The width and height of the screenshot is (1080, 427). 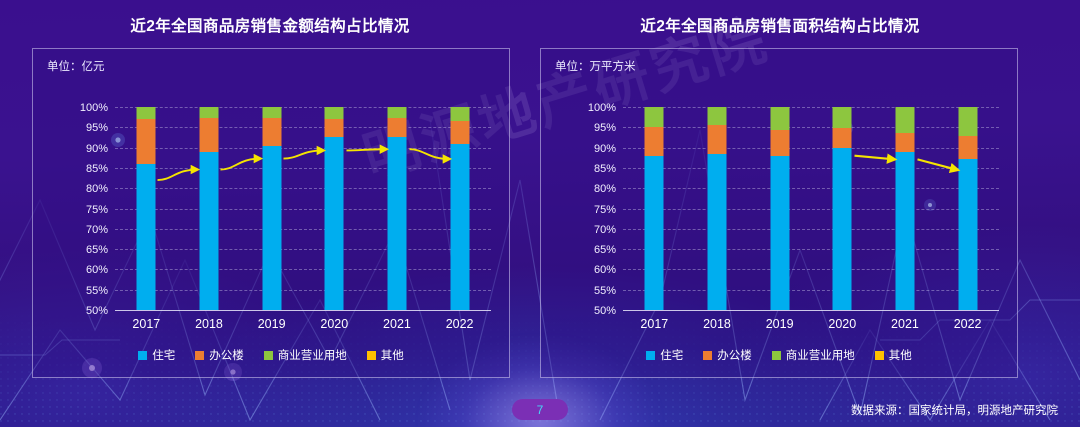 What do you see at coordinates (146, 324) in the screenshot?
I see `x-axis-tick-label: 2017` at bounding box center [146, 324].